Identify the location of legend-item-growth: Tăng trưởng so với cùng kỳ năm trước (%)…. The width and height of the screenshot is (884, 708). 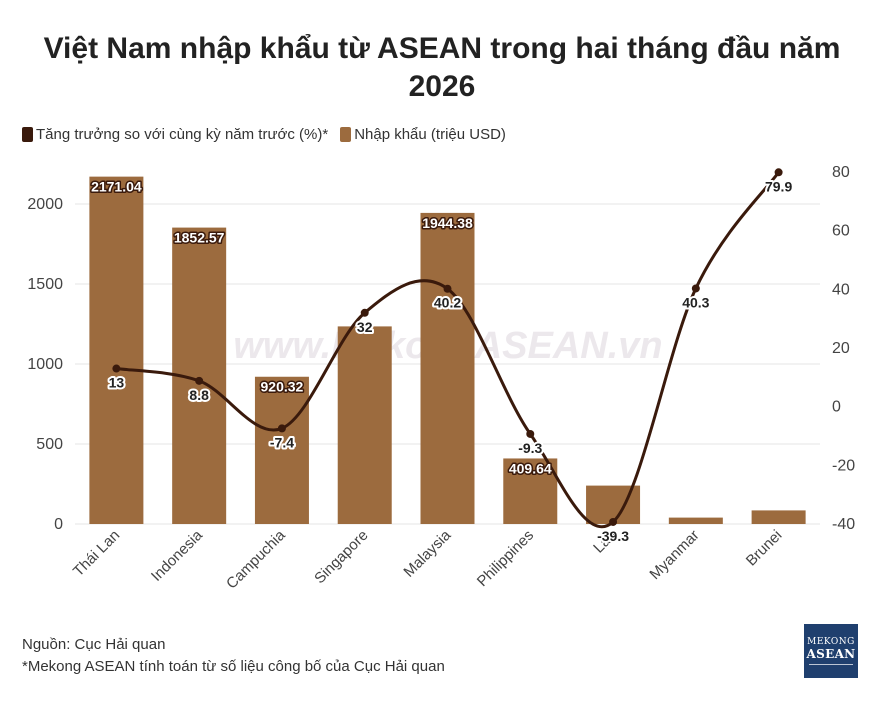
(175, 134).